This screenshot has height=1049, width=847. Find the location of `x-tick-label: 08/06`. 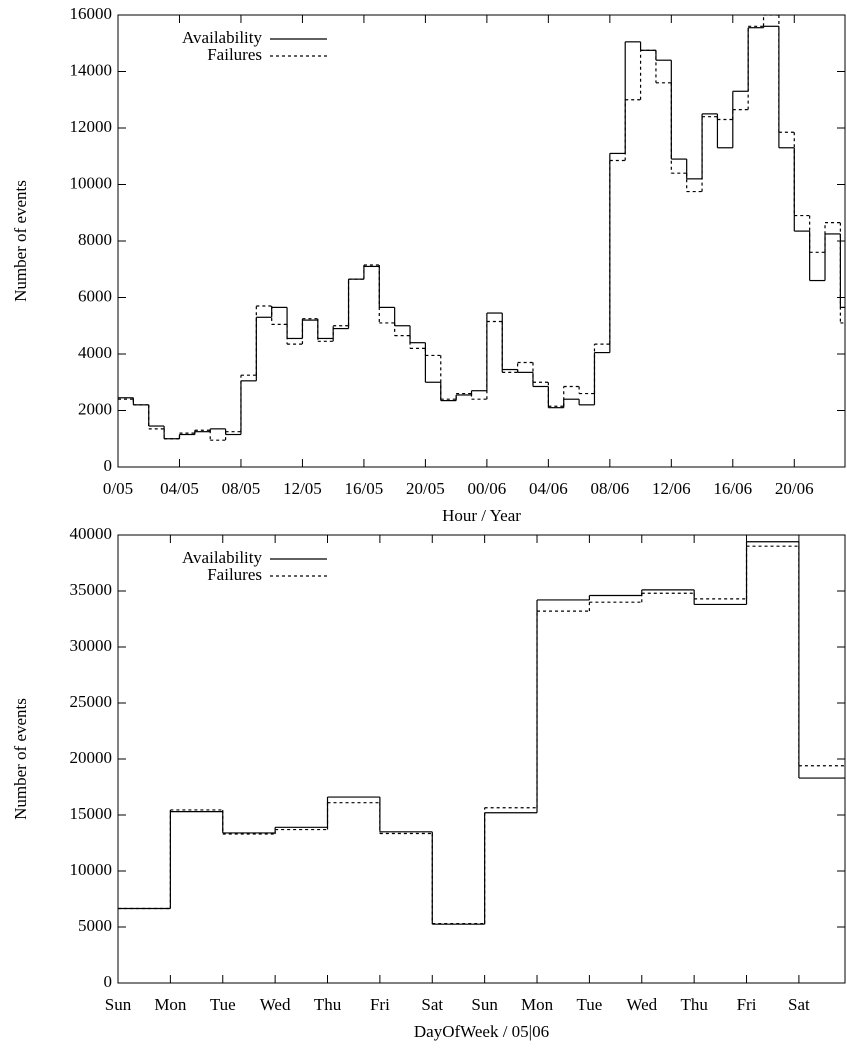

x-tick-label: 08/06 is located at coordinates (609, 488).